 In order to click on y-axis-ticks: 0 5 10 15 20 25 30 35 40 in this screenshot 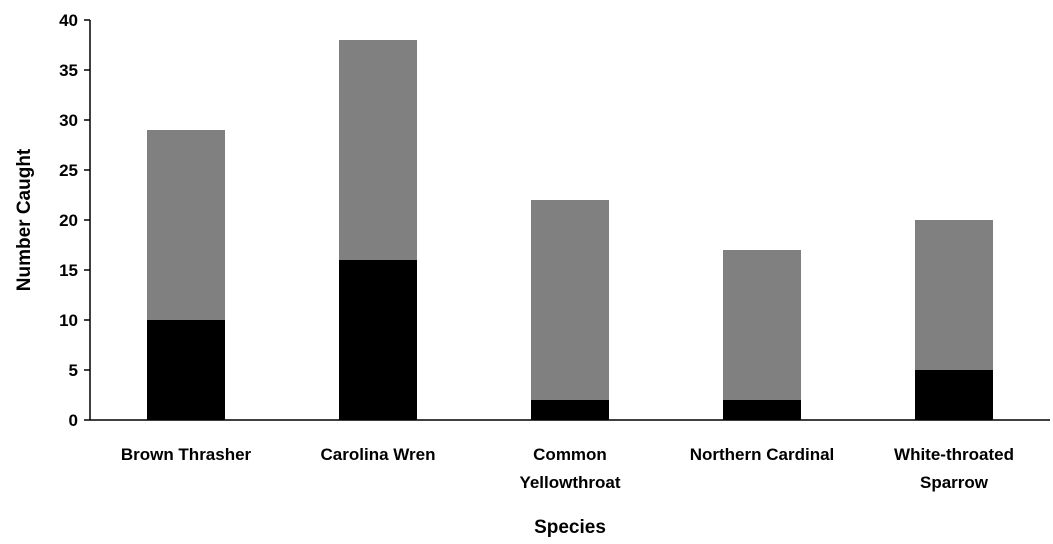, I will do `click(74, 220)`.